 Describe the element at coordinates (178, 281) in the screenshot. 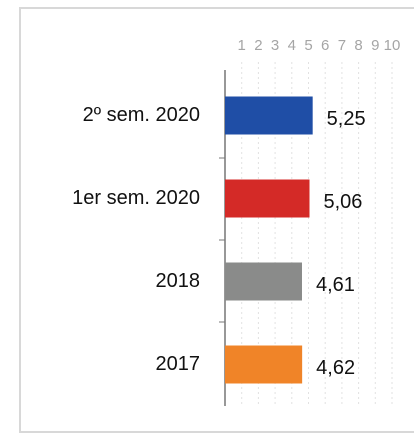

I see `category-label: 2018` at that location.